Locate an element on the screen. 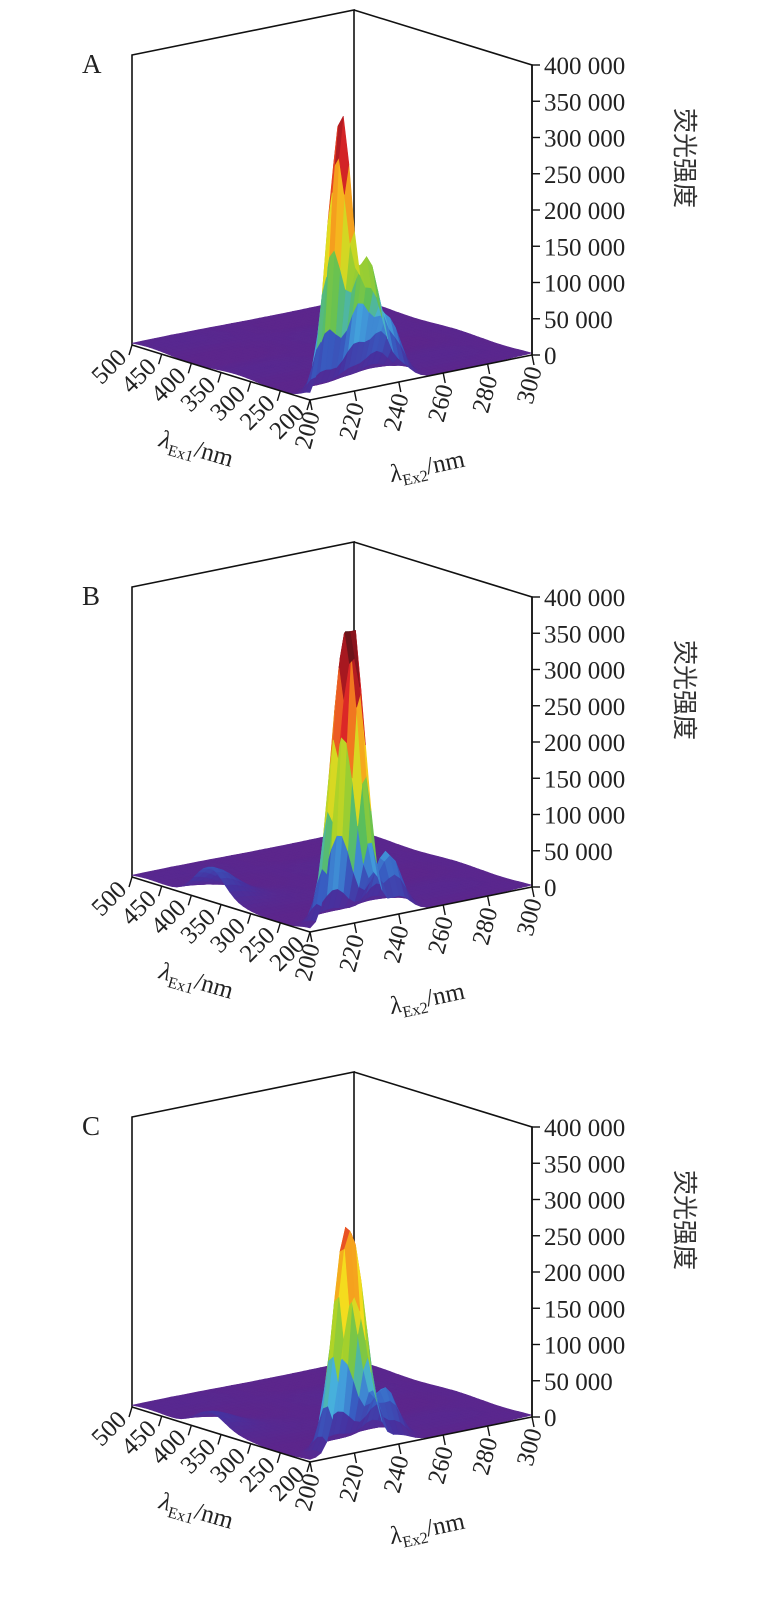 This screenshot has height=1599, width=783. panel-label: C is located at coordinates (91, 1126).